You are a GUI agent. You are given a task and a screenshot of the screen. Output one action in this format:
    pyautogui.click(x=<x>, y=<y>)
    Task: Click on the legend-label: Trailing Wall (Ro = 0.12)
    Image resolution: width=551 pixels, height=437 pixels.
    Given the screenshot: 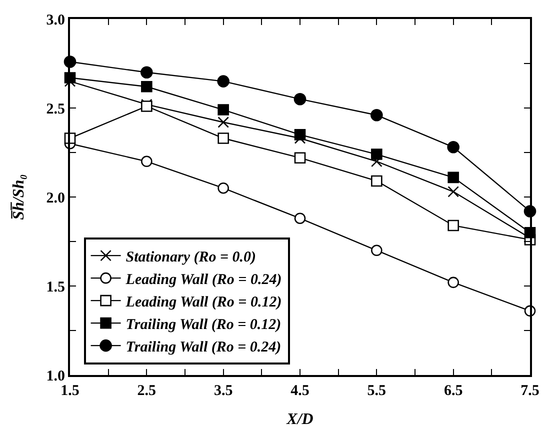 What is the action you would take?
    pyautogui.click(x=204, y=324)
    